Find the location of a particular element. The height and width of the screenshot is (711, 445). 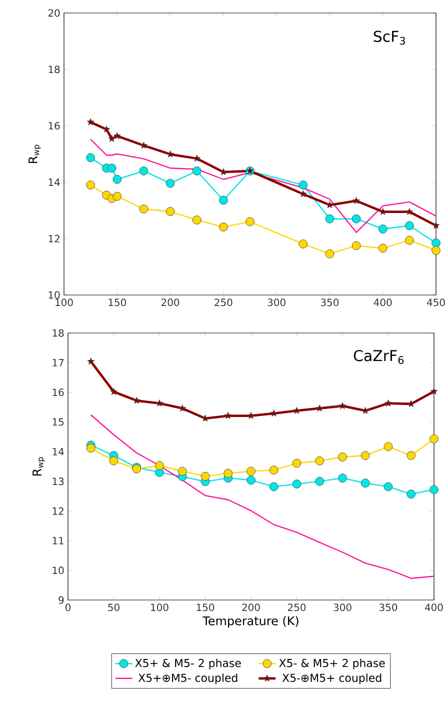

y-tick-label: 13 is located at coordinates (58, 482).